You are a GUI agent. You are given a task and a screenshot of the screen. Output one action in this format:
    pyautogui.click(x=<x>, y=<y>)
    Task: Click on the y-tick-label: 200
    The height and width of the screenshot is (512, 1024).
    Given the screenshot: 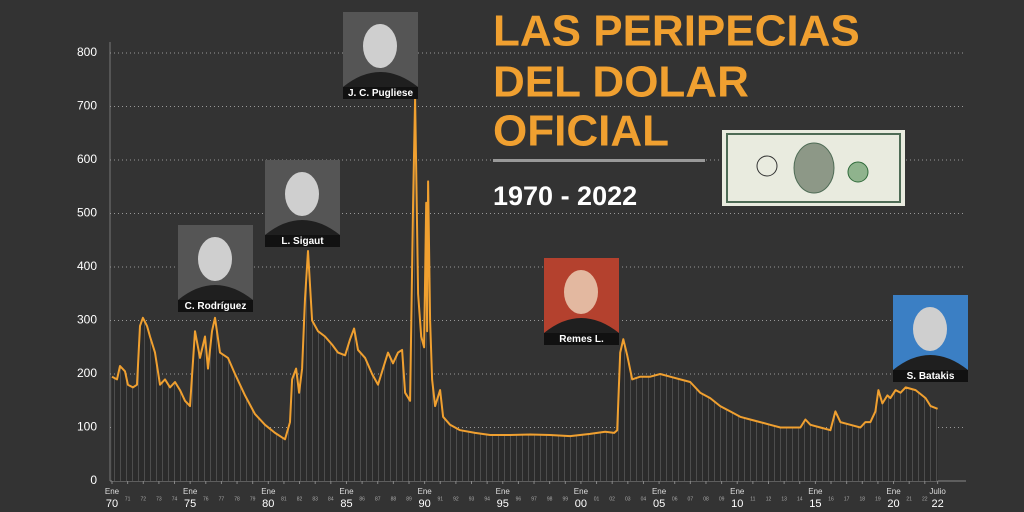 What is the action you would take?
    pyautogui.click(x=87, y=373)
    